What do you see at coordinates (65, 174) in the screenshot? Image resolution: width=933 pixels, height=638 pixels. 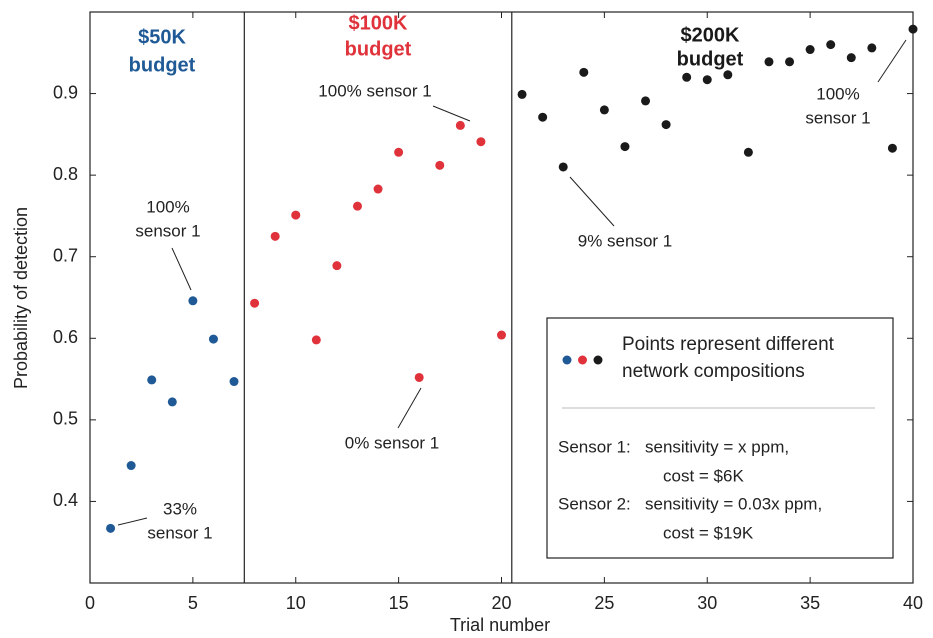 I see `y-tick-label: 0.8` at bounding box center [65, 174].